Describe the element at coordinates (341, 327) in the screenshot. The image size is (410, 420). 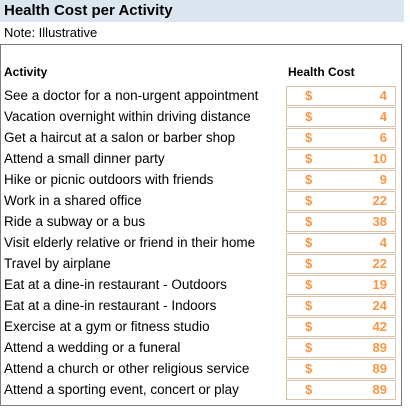
I see `cost-cell: $42` at that location.